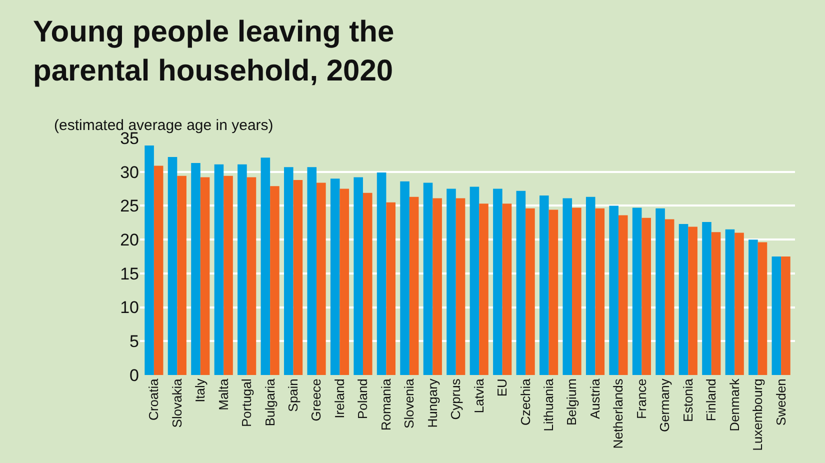  Describe the element at coordinates (641, 399) in the screenshot. I see `x-tick-label: France` at that location.